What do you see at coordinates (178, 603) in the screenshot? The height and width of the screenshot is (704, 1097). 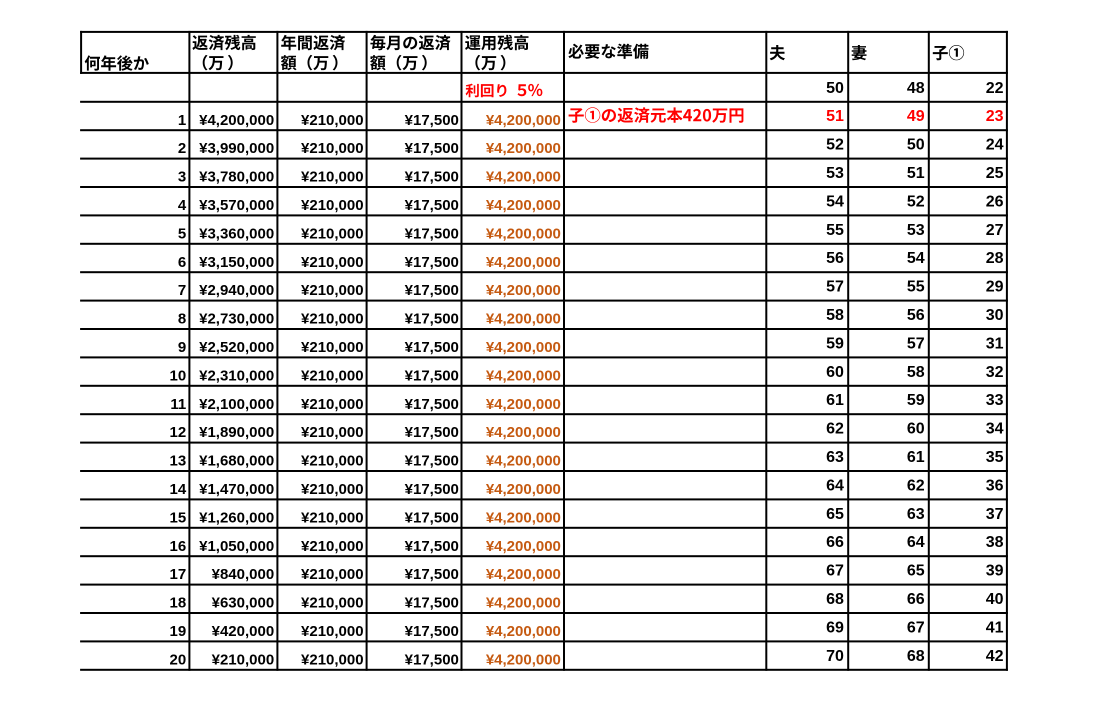 I see `svg-text: 18` at bounding box center [178, 603].